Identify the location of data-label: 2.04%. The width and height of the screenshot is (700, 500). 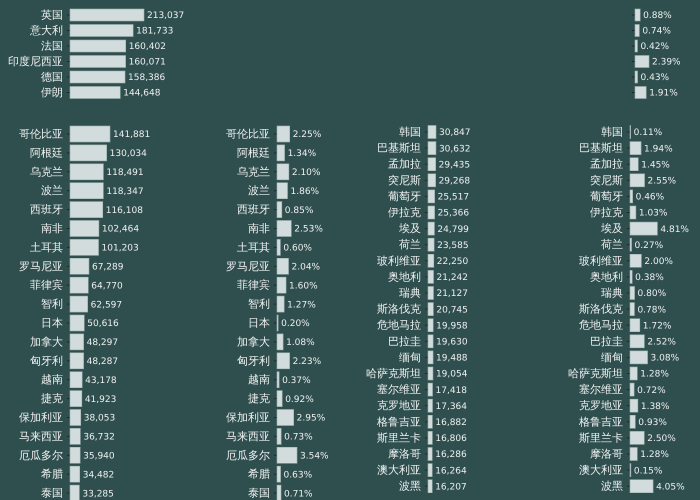
(306, 267).